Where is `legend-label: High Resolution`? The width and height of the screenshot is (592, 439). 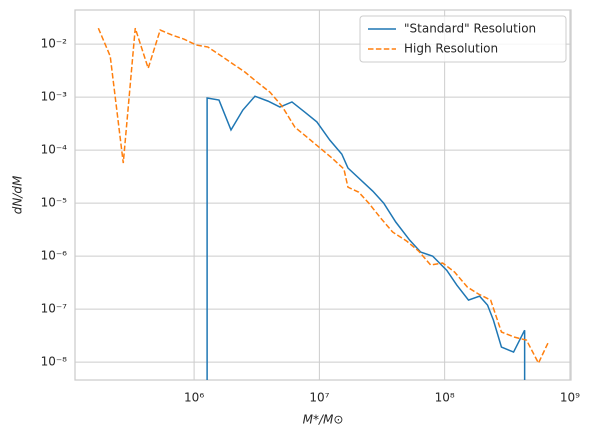
legend-label: High Resolution is located at coordinates (451, 49).